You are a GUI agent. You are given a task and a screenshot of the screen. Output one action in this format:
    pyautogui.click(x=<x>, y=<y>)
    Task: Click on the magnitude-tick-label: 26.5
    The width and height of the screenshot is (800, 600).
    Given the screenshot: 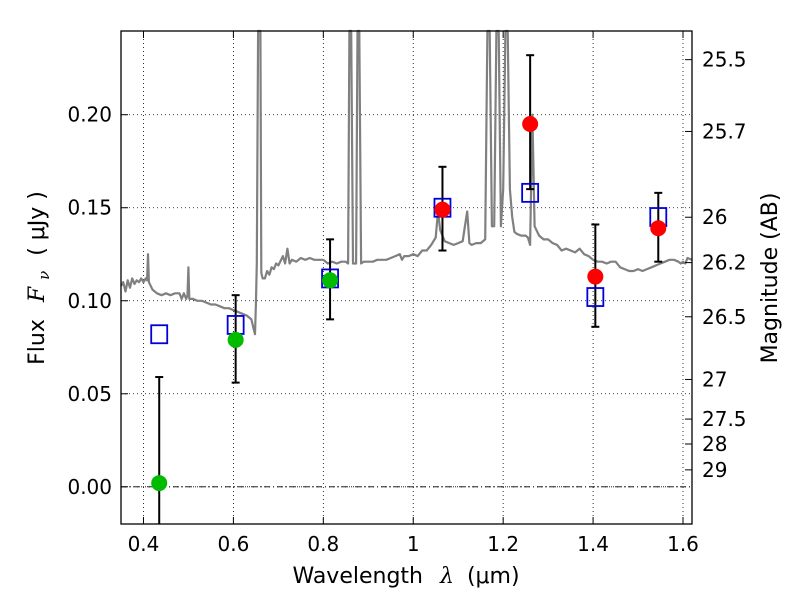 What is the action you would take?
    pyautogui.click(x=724, y=317)
    